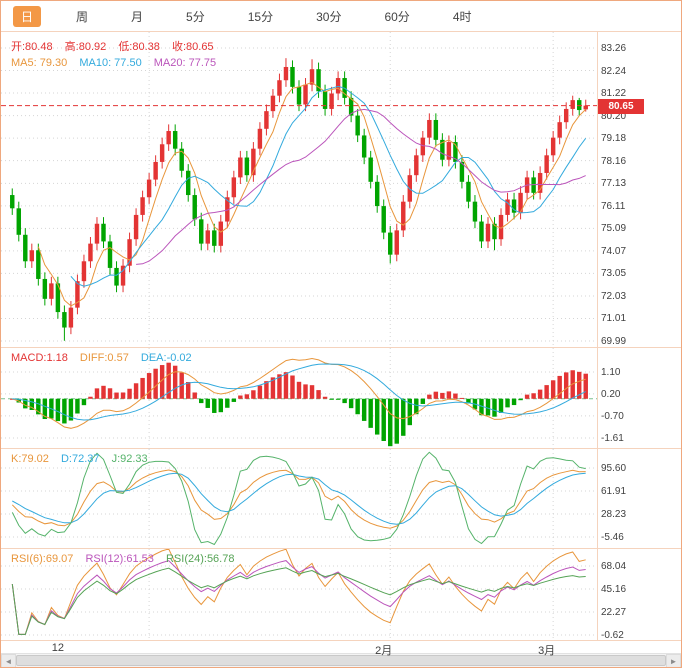 This screenshot has width=682, height=668. I want to click on y-axis-tick: 0.20, so click(611, 394).